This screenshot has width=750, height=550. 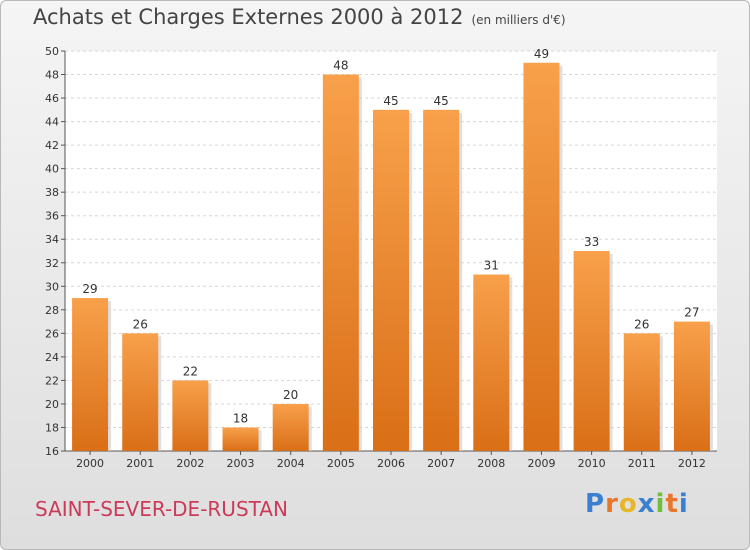 What do you see at coordinates (52, 451) in the screenshot?
I see `y-tick-label: 16` at bounding box center [52, 451].